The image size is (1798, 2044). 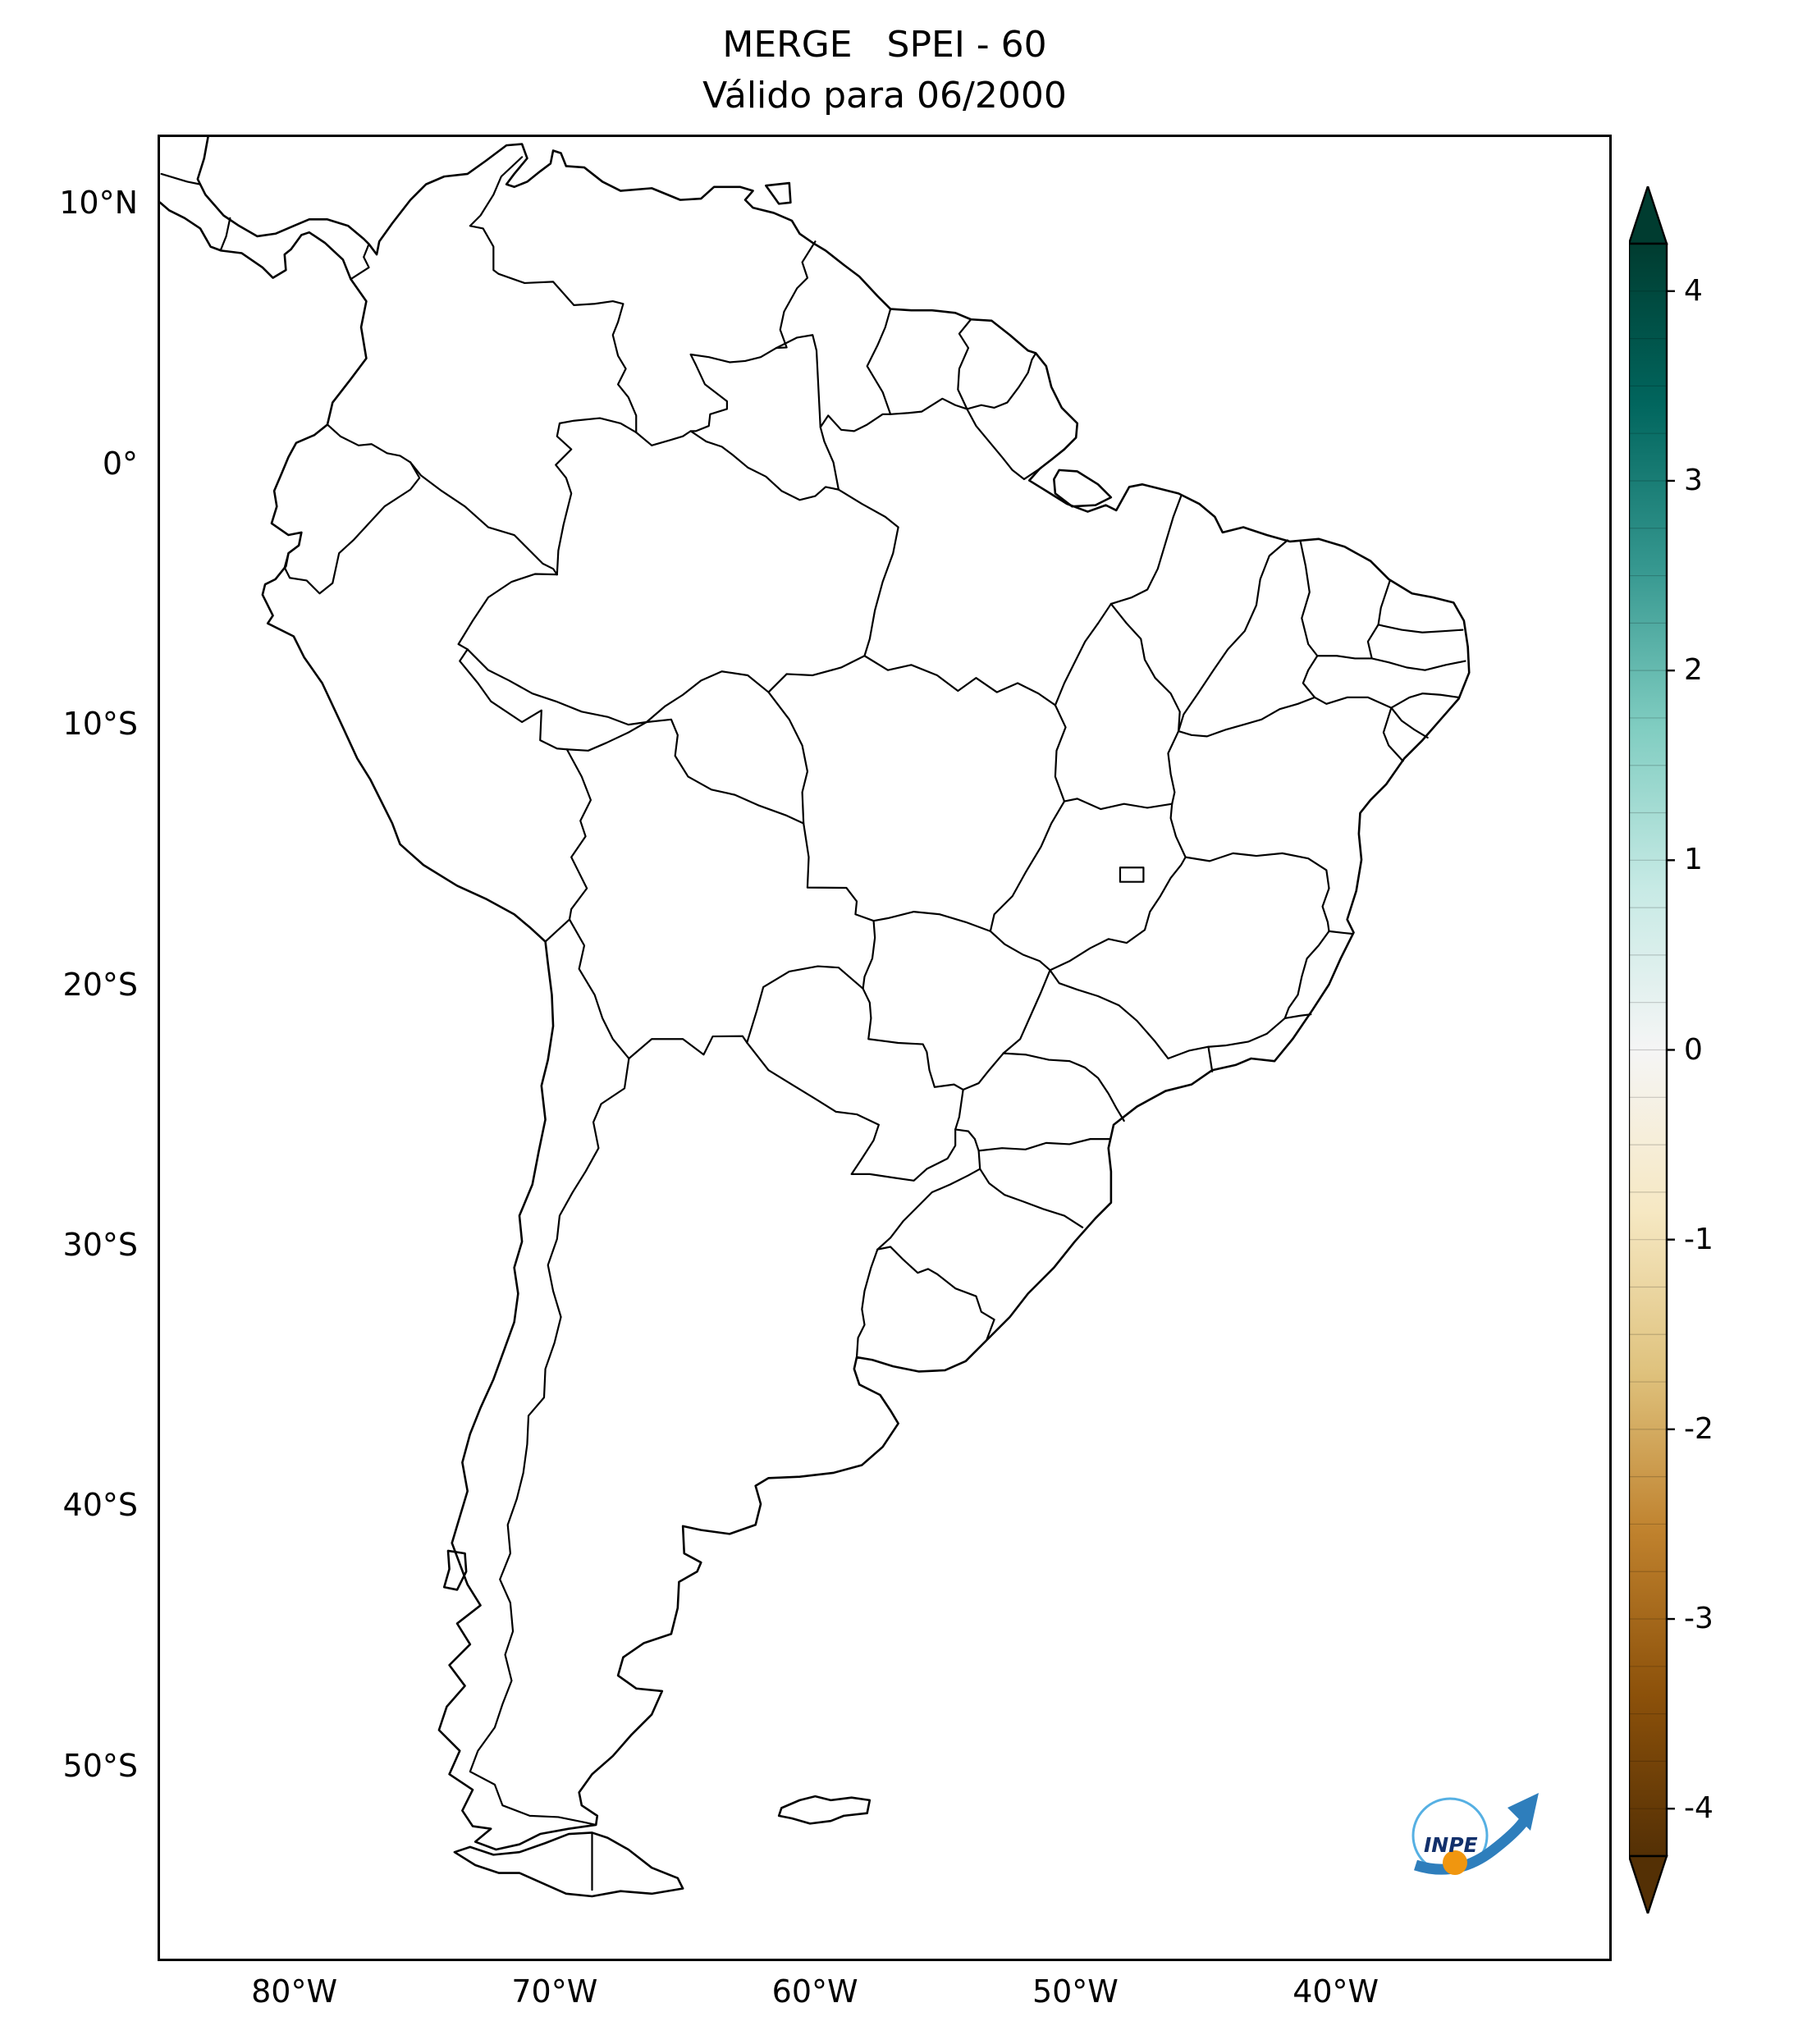 What do you see at coordinates (1647, 1885) in the screenshot?
I see `colorbar-extend-min-arrow` at bounding box center [1647, 1885].